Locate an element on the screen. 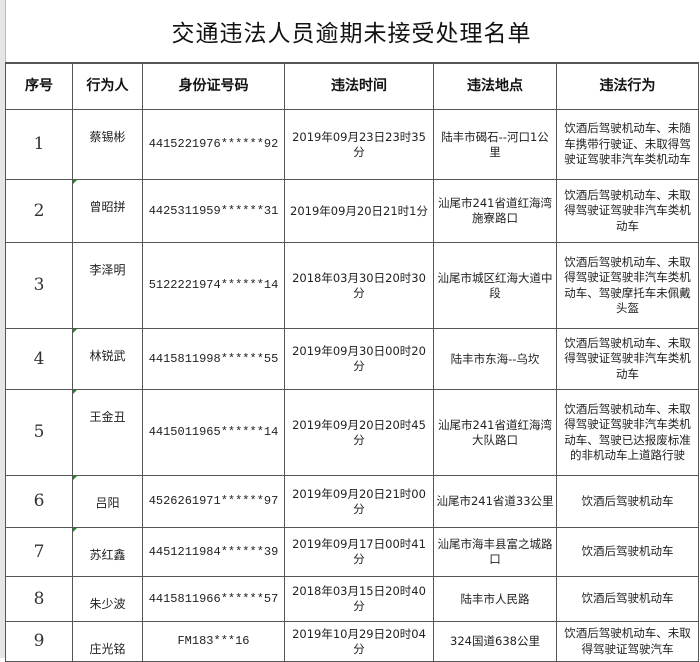  cell-seq: 1 is located at coordinates (39, 144).